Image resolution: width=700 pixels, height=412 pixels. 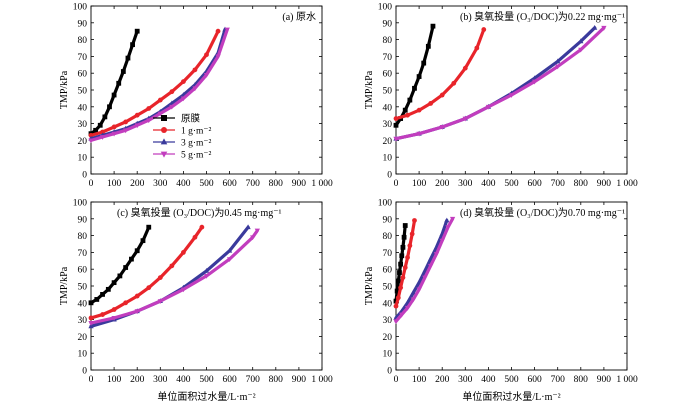 What do you see at coordinates (191, 119) in the screenshot?
I see `legend-label: 原膜` at bounding box center [191, 119].